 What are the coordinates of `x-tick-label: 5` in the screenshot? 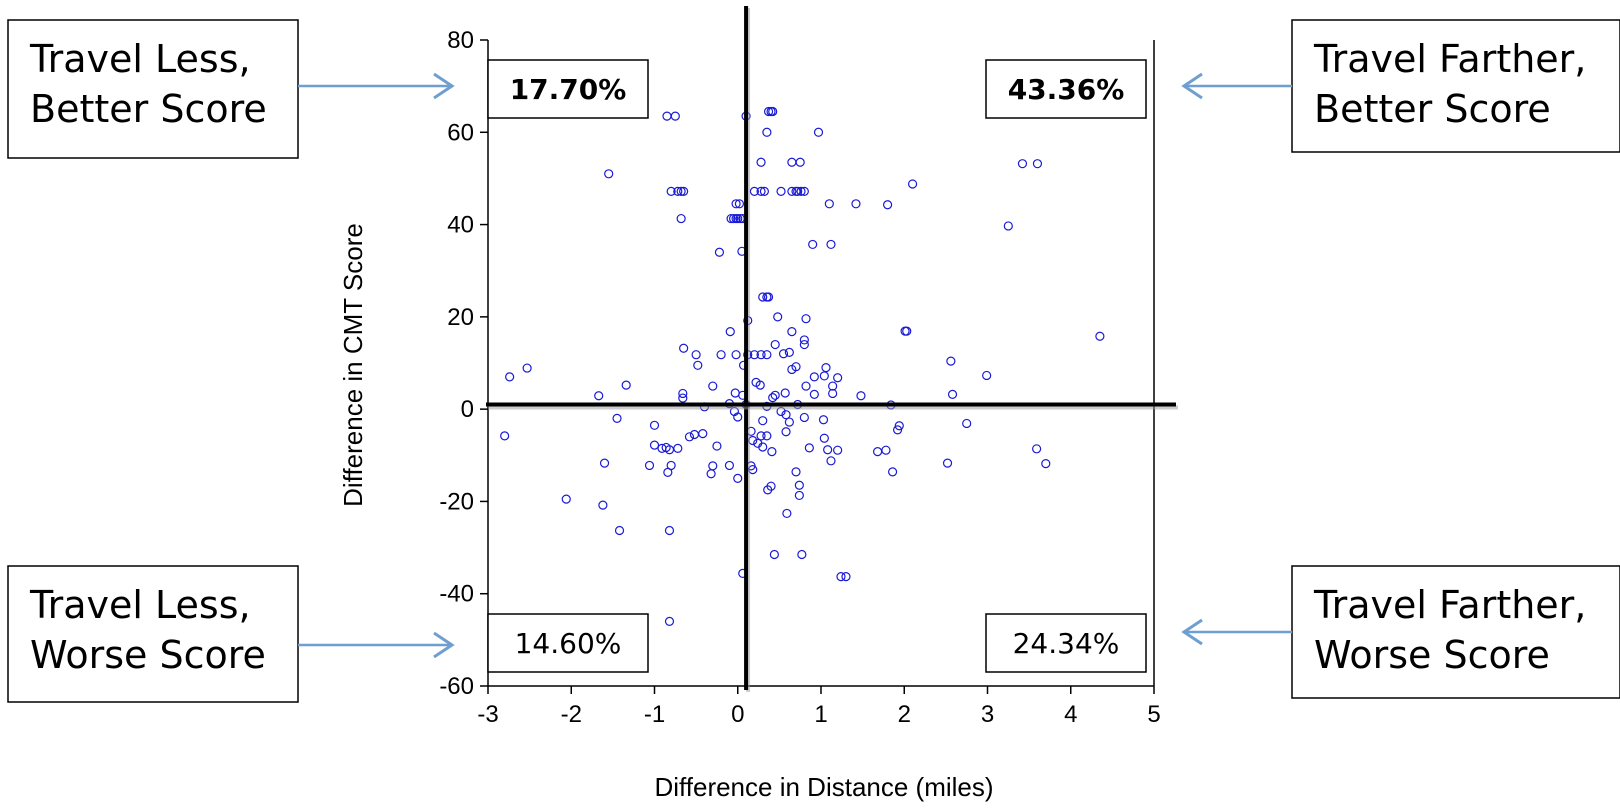 It's located at (1153, 714).